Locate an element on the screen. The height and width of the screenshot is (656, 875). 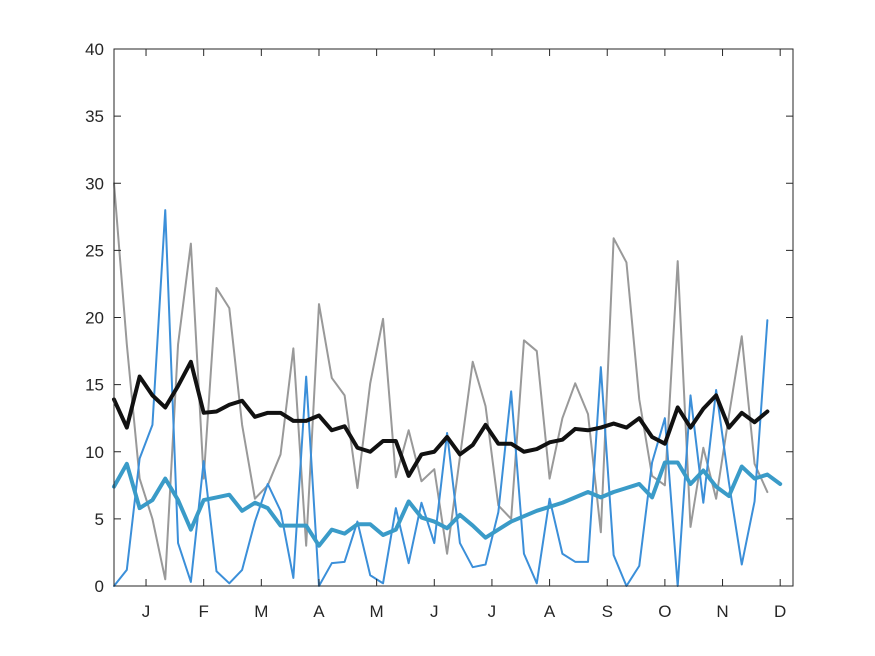
y-tick-label: 0 is located at coordinates (99, 586).